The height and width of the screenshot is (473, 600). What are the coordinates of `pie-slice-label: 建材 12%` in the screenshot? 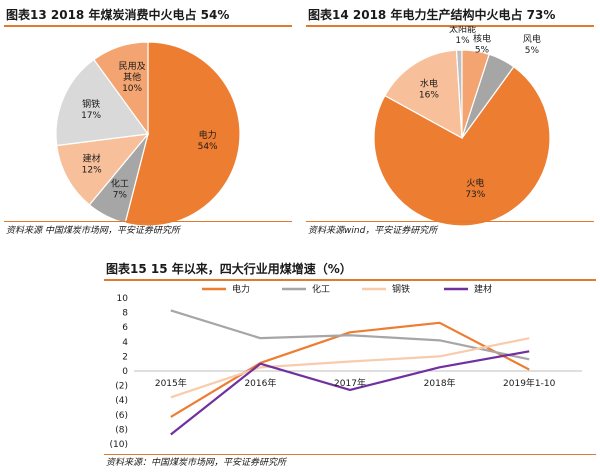 It's located at (92, 163).